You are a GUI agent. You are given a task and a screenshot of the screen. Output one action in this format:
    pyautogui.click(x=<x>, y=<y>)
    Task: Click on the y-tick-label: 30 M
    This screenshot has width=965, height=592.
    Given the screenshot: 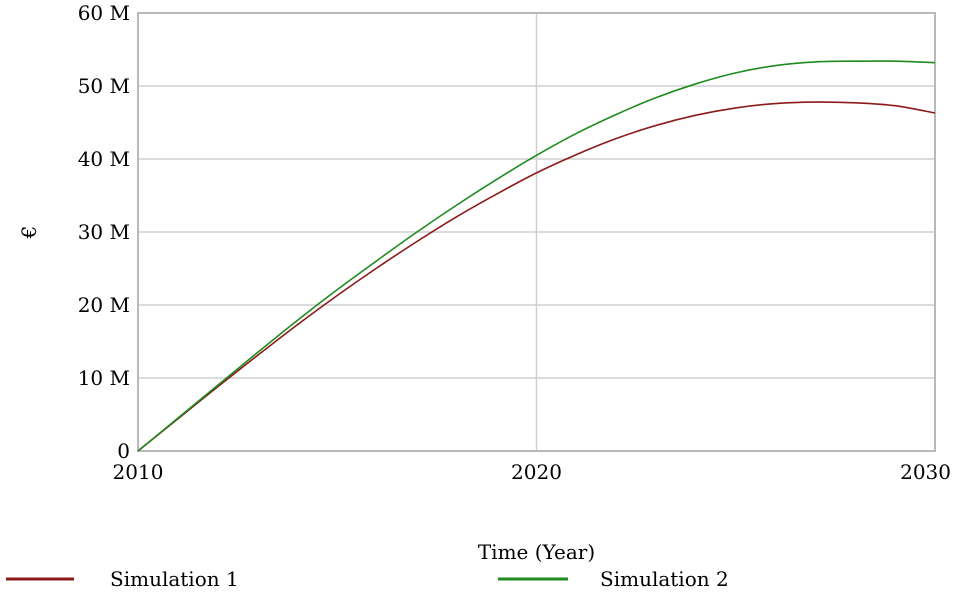 What is the action you would take?
    pyautogui.click(x=104, y=232)
    